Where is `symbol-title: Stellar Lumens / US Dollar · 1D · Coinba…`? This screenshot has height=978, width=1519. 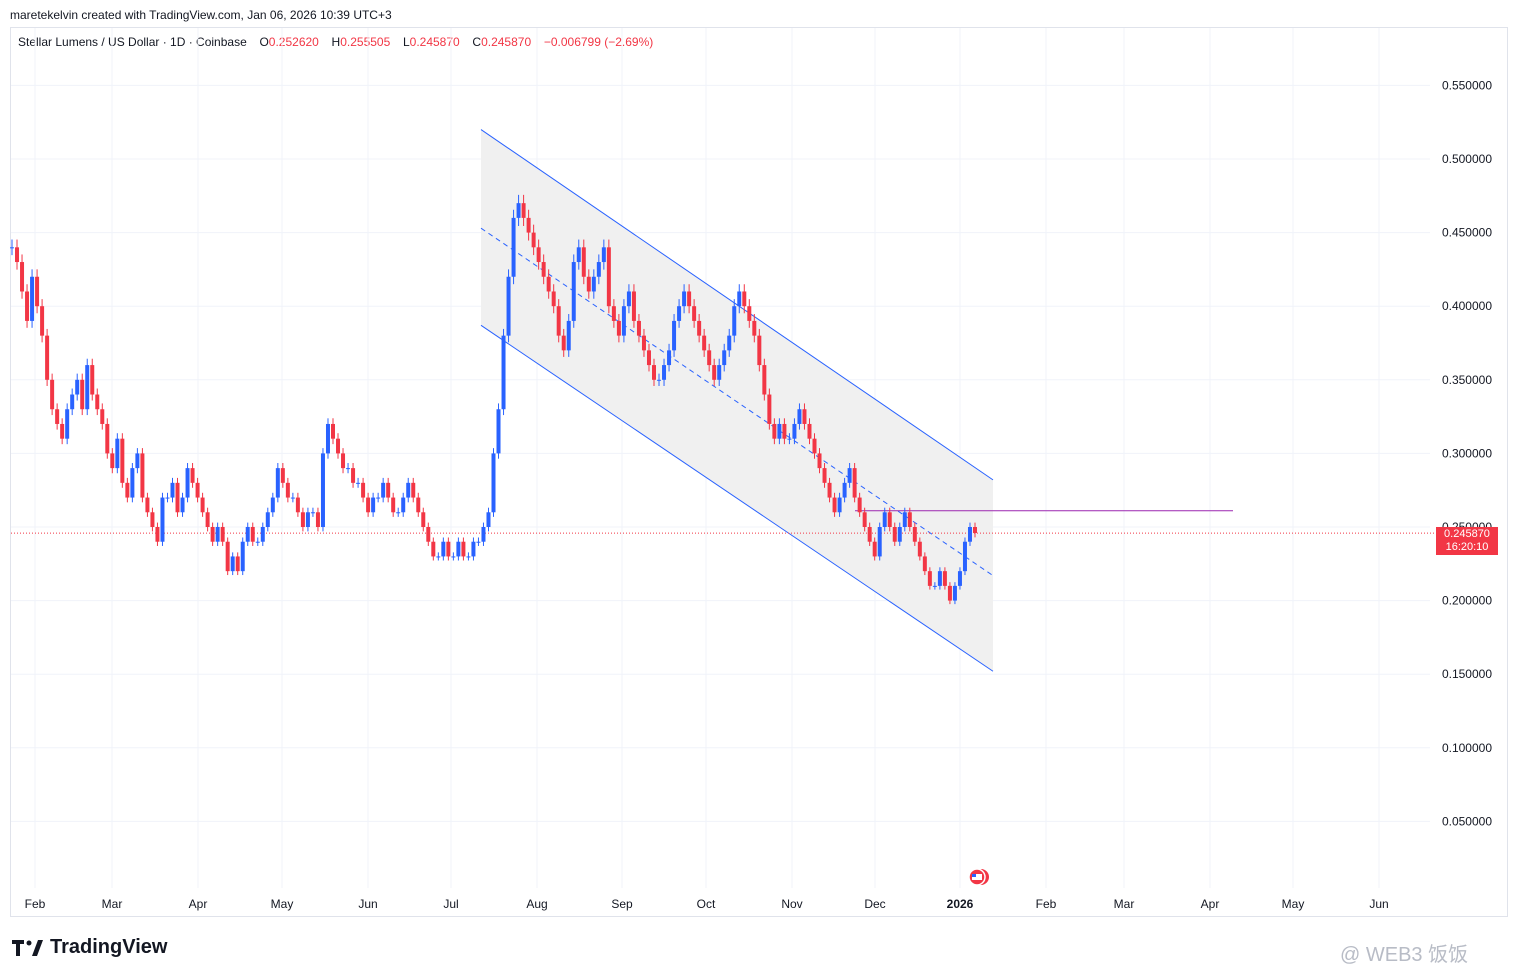 symbol-title: Stellar Lumens / US Dollar · 1D · Coinba… is located at coordinates (132, 42).